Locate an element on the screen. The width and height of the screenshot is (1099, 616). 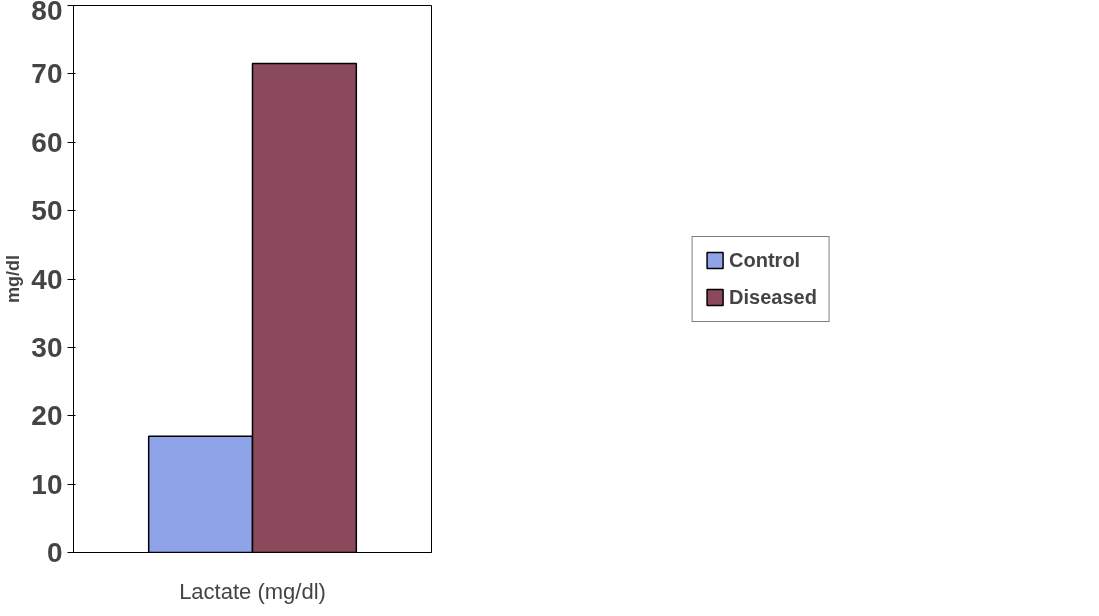
y-tick-label: 40 is located at coordinates (47, 279).